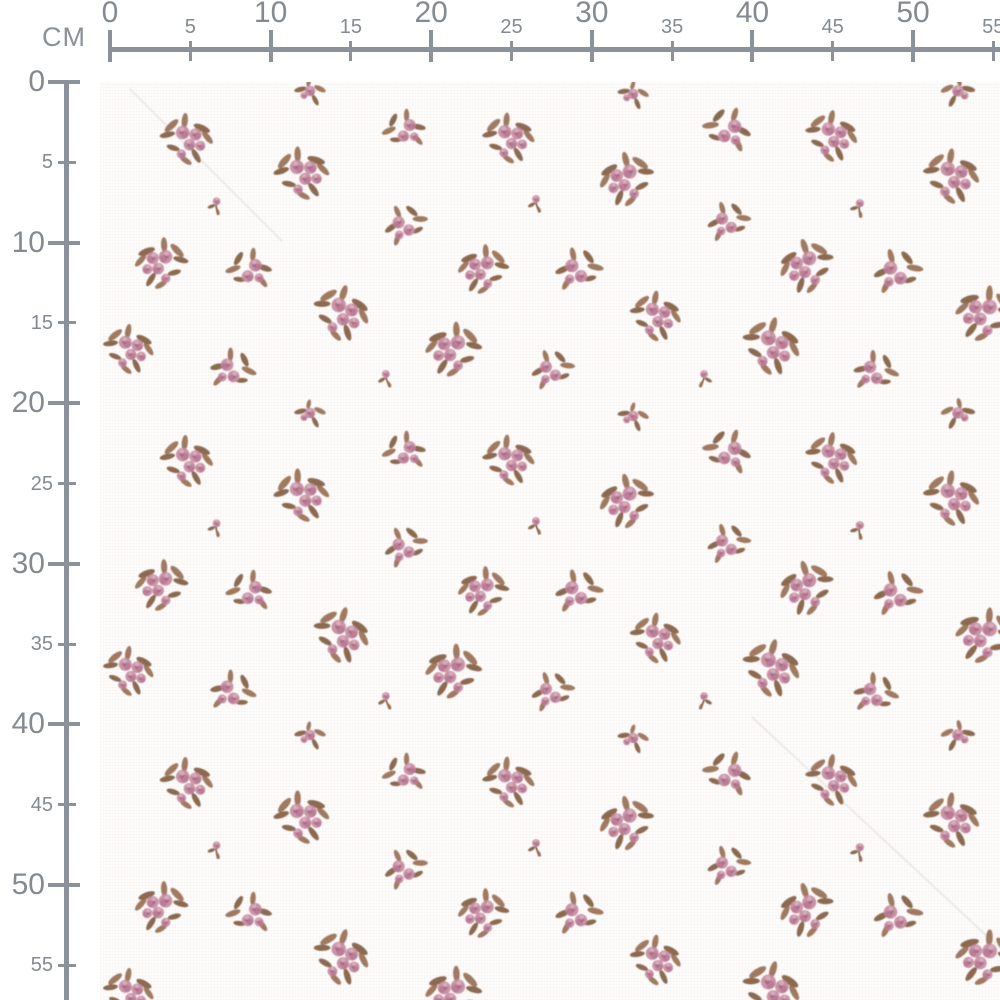  What do you see at coordinates (41, 322) in the screenshot?
I see `left-ruler-number: 15` at bounding box center [41, 322].